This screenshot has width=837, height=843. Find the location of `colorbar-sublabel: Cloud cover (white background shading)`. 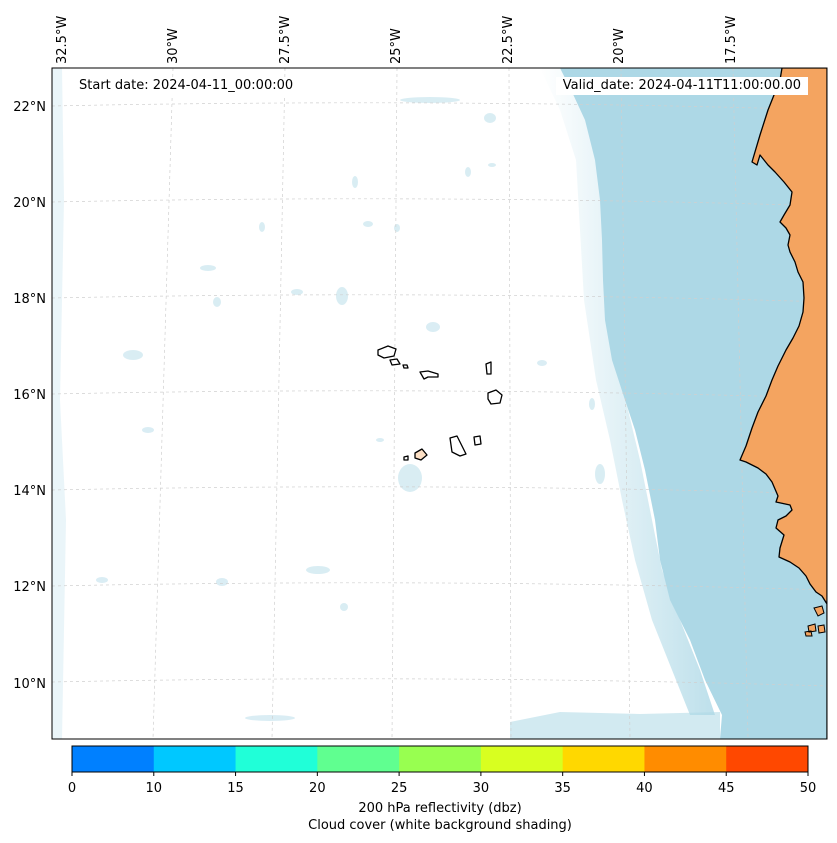

colorbar-sublabel: Cloud cover (white background shading) is located at coordinates (440, 825).